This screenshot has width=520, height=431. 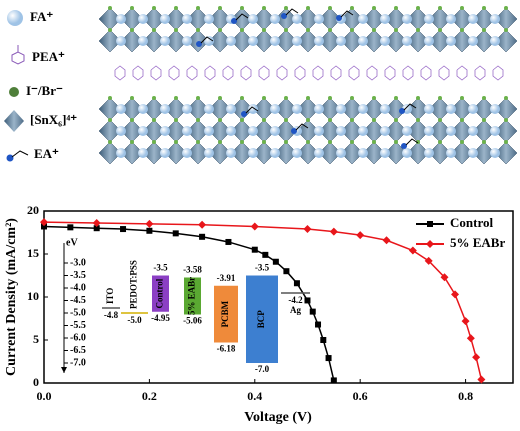 I want to click on legend, so click(x=462, y=235).